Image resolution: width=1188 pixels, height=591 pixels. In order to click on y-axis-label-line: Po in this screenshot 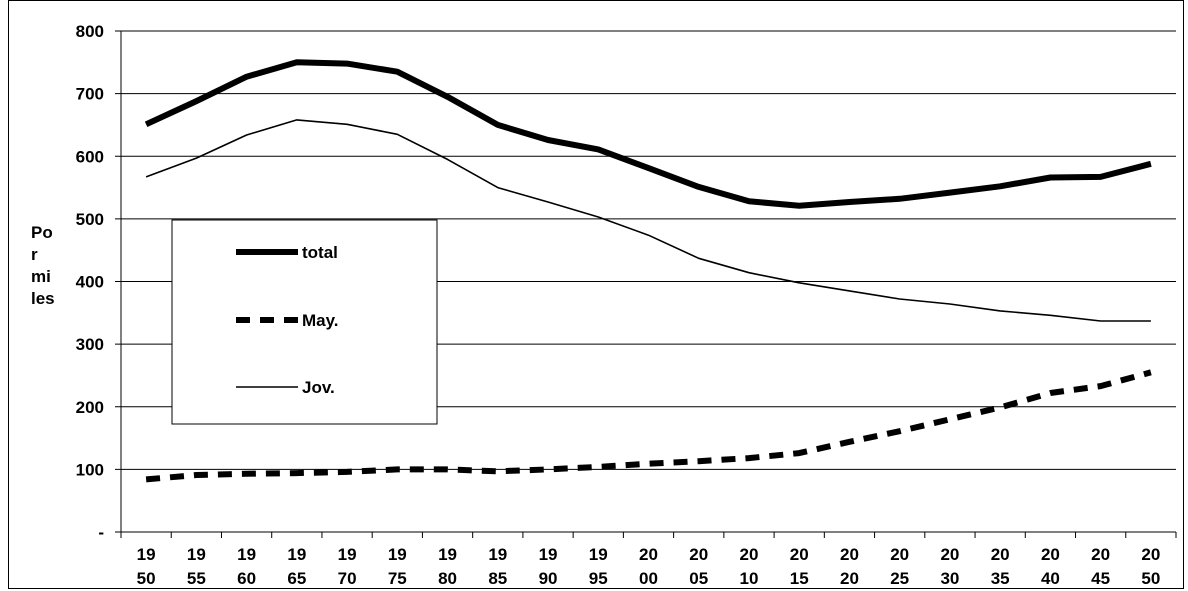, I will do `click(42, 232)`.